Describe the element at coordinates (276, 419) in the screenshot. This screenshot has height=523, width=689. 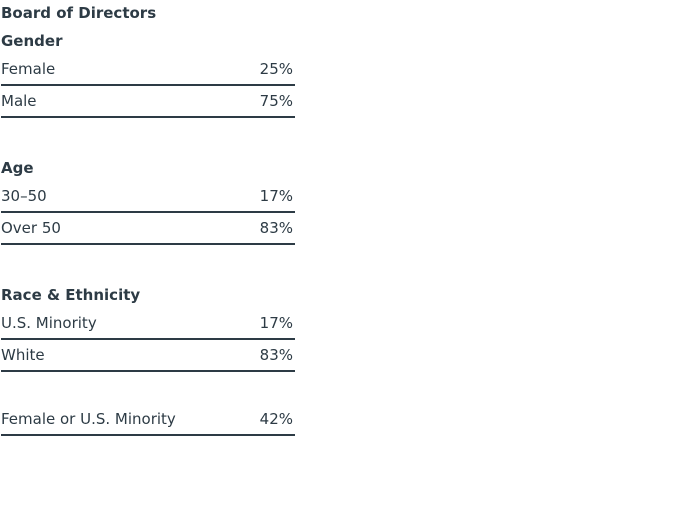
I see `row-value: 42%` at that location.